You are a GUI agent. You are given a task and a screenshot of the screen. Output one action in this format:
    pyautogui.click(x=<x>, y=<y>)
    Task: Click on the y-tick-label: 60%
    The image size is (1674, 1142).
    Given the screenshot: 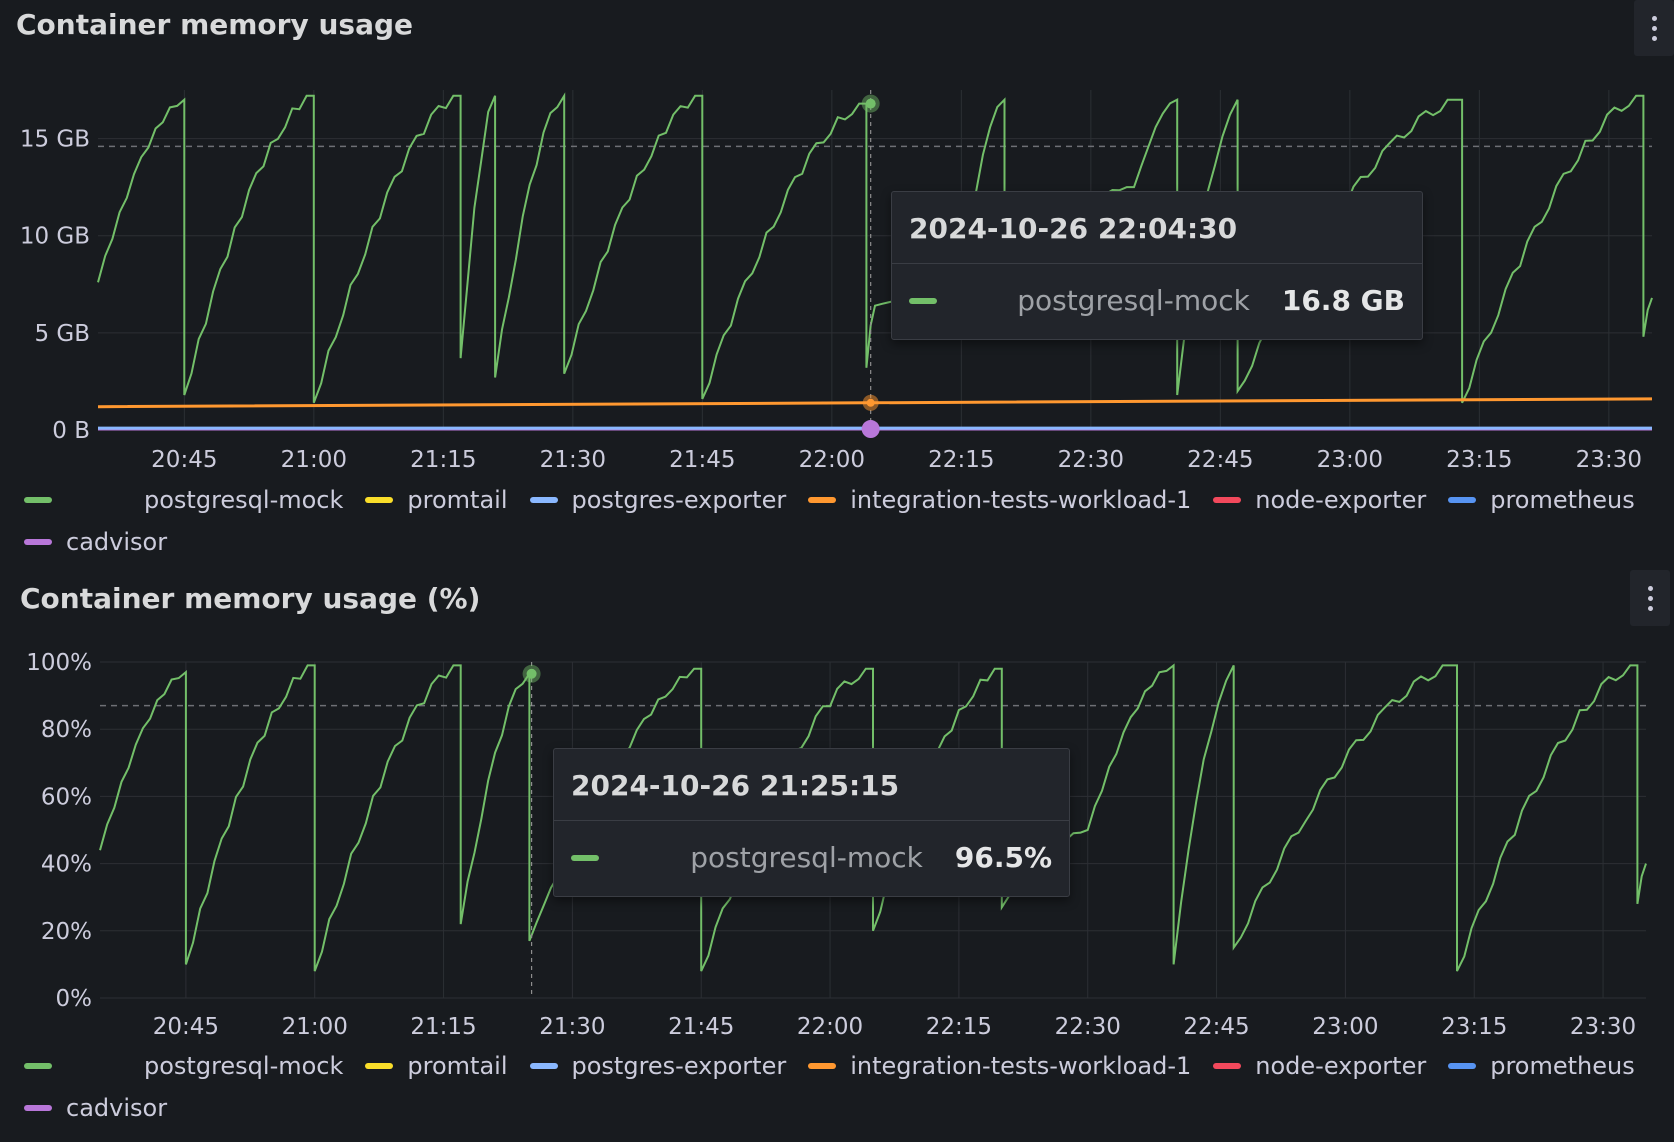 What is the action you would take?
    pyautogui.click(x=66, y=797)
    